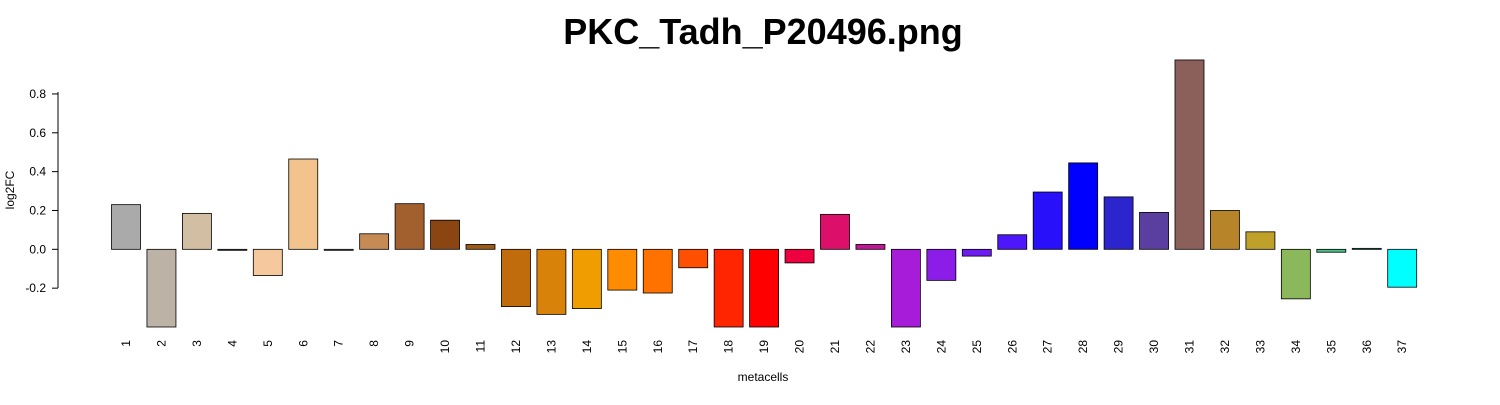 The height and width of the screenshot is (405, 1500). Describe the element at coordinates (977, 347) in the screenshot. I see `x-tick-label: 25` at that location.